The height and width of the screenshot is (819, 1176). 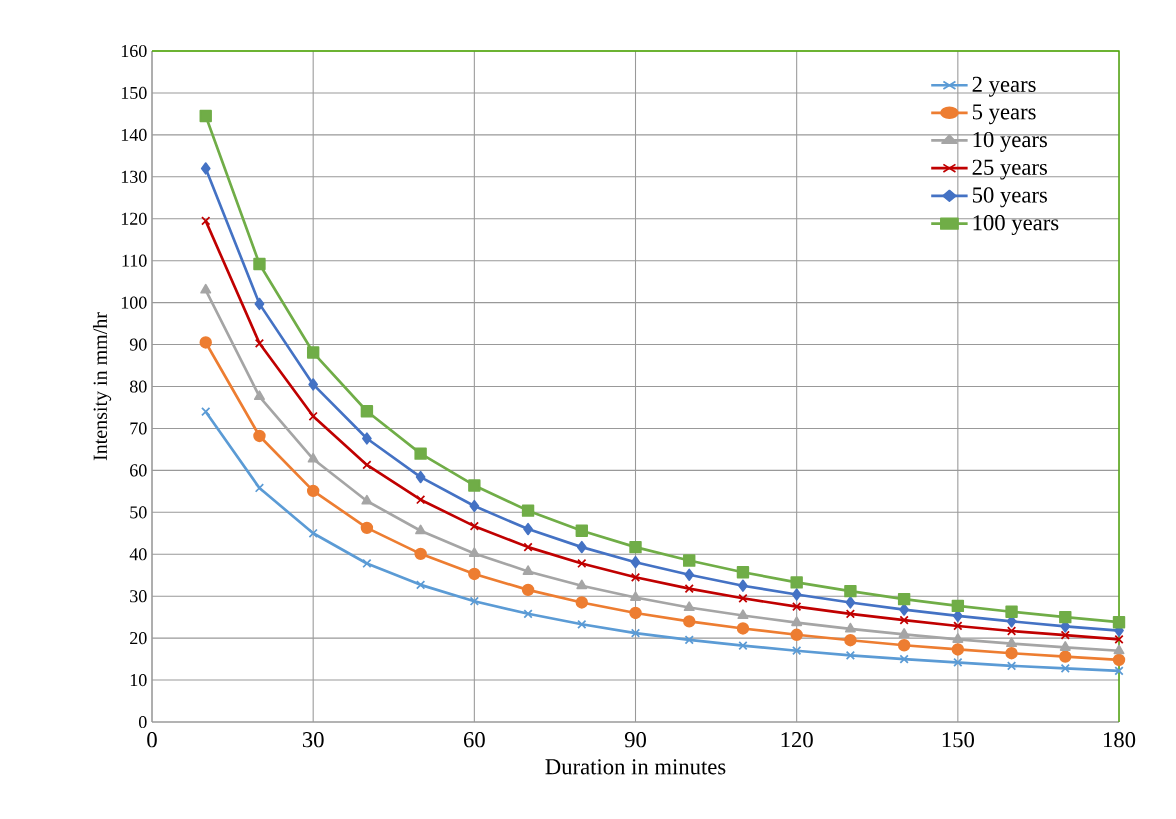 What do you see at coordinates (102, 386) in the screenshot?
I see `y-axis-title: Intensity in mm/hr` at bounding box center [102, 386].